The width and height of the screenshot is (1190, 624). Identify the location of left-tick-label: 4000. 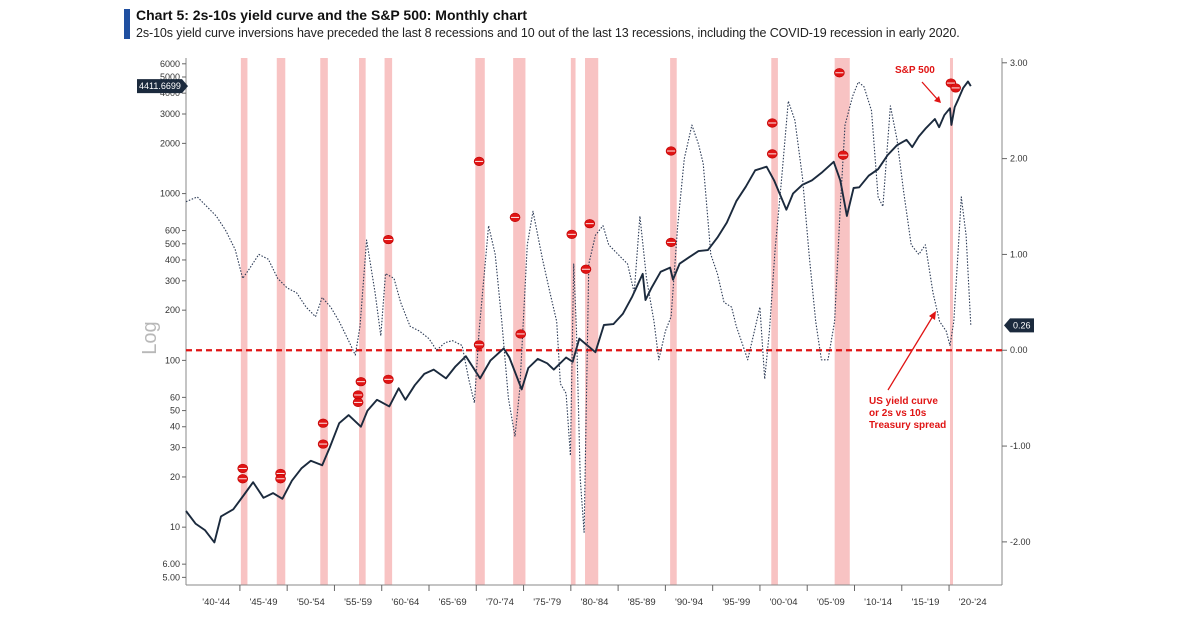
(170, 93).